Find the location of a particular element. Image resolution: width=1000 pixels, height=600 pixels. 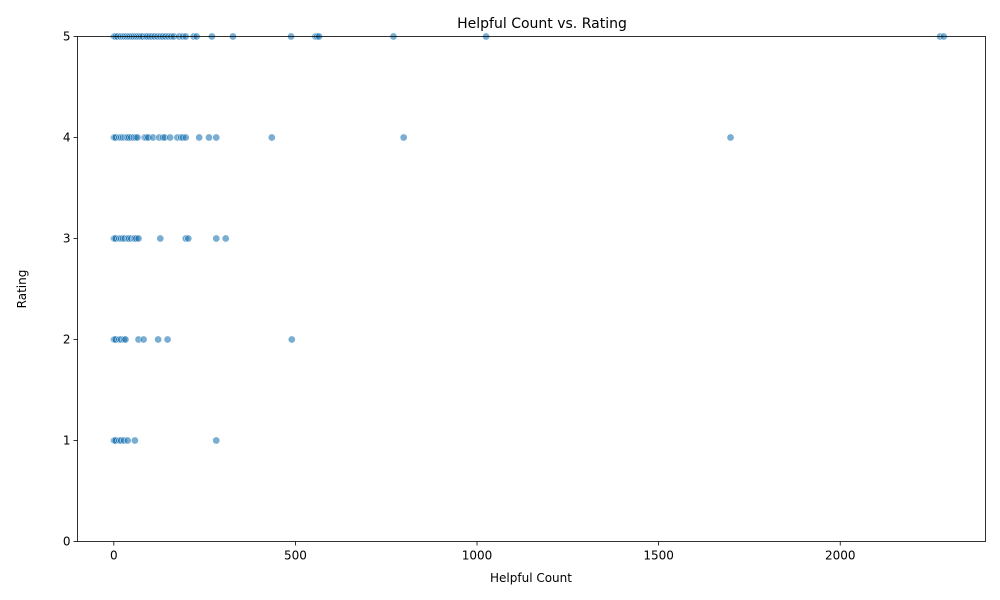

x-axis-label: Helpful Count is located at coordinates (531, 578).